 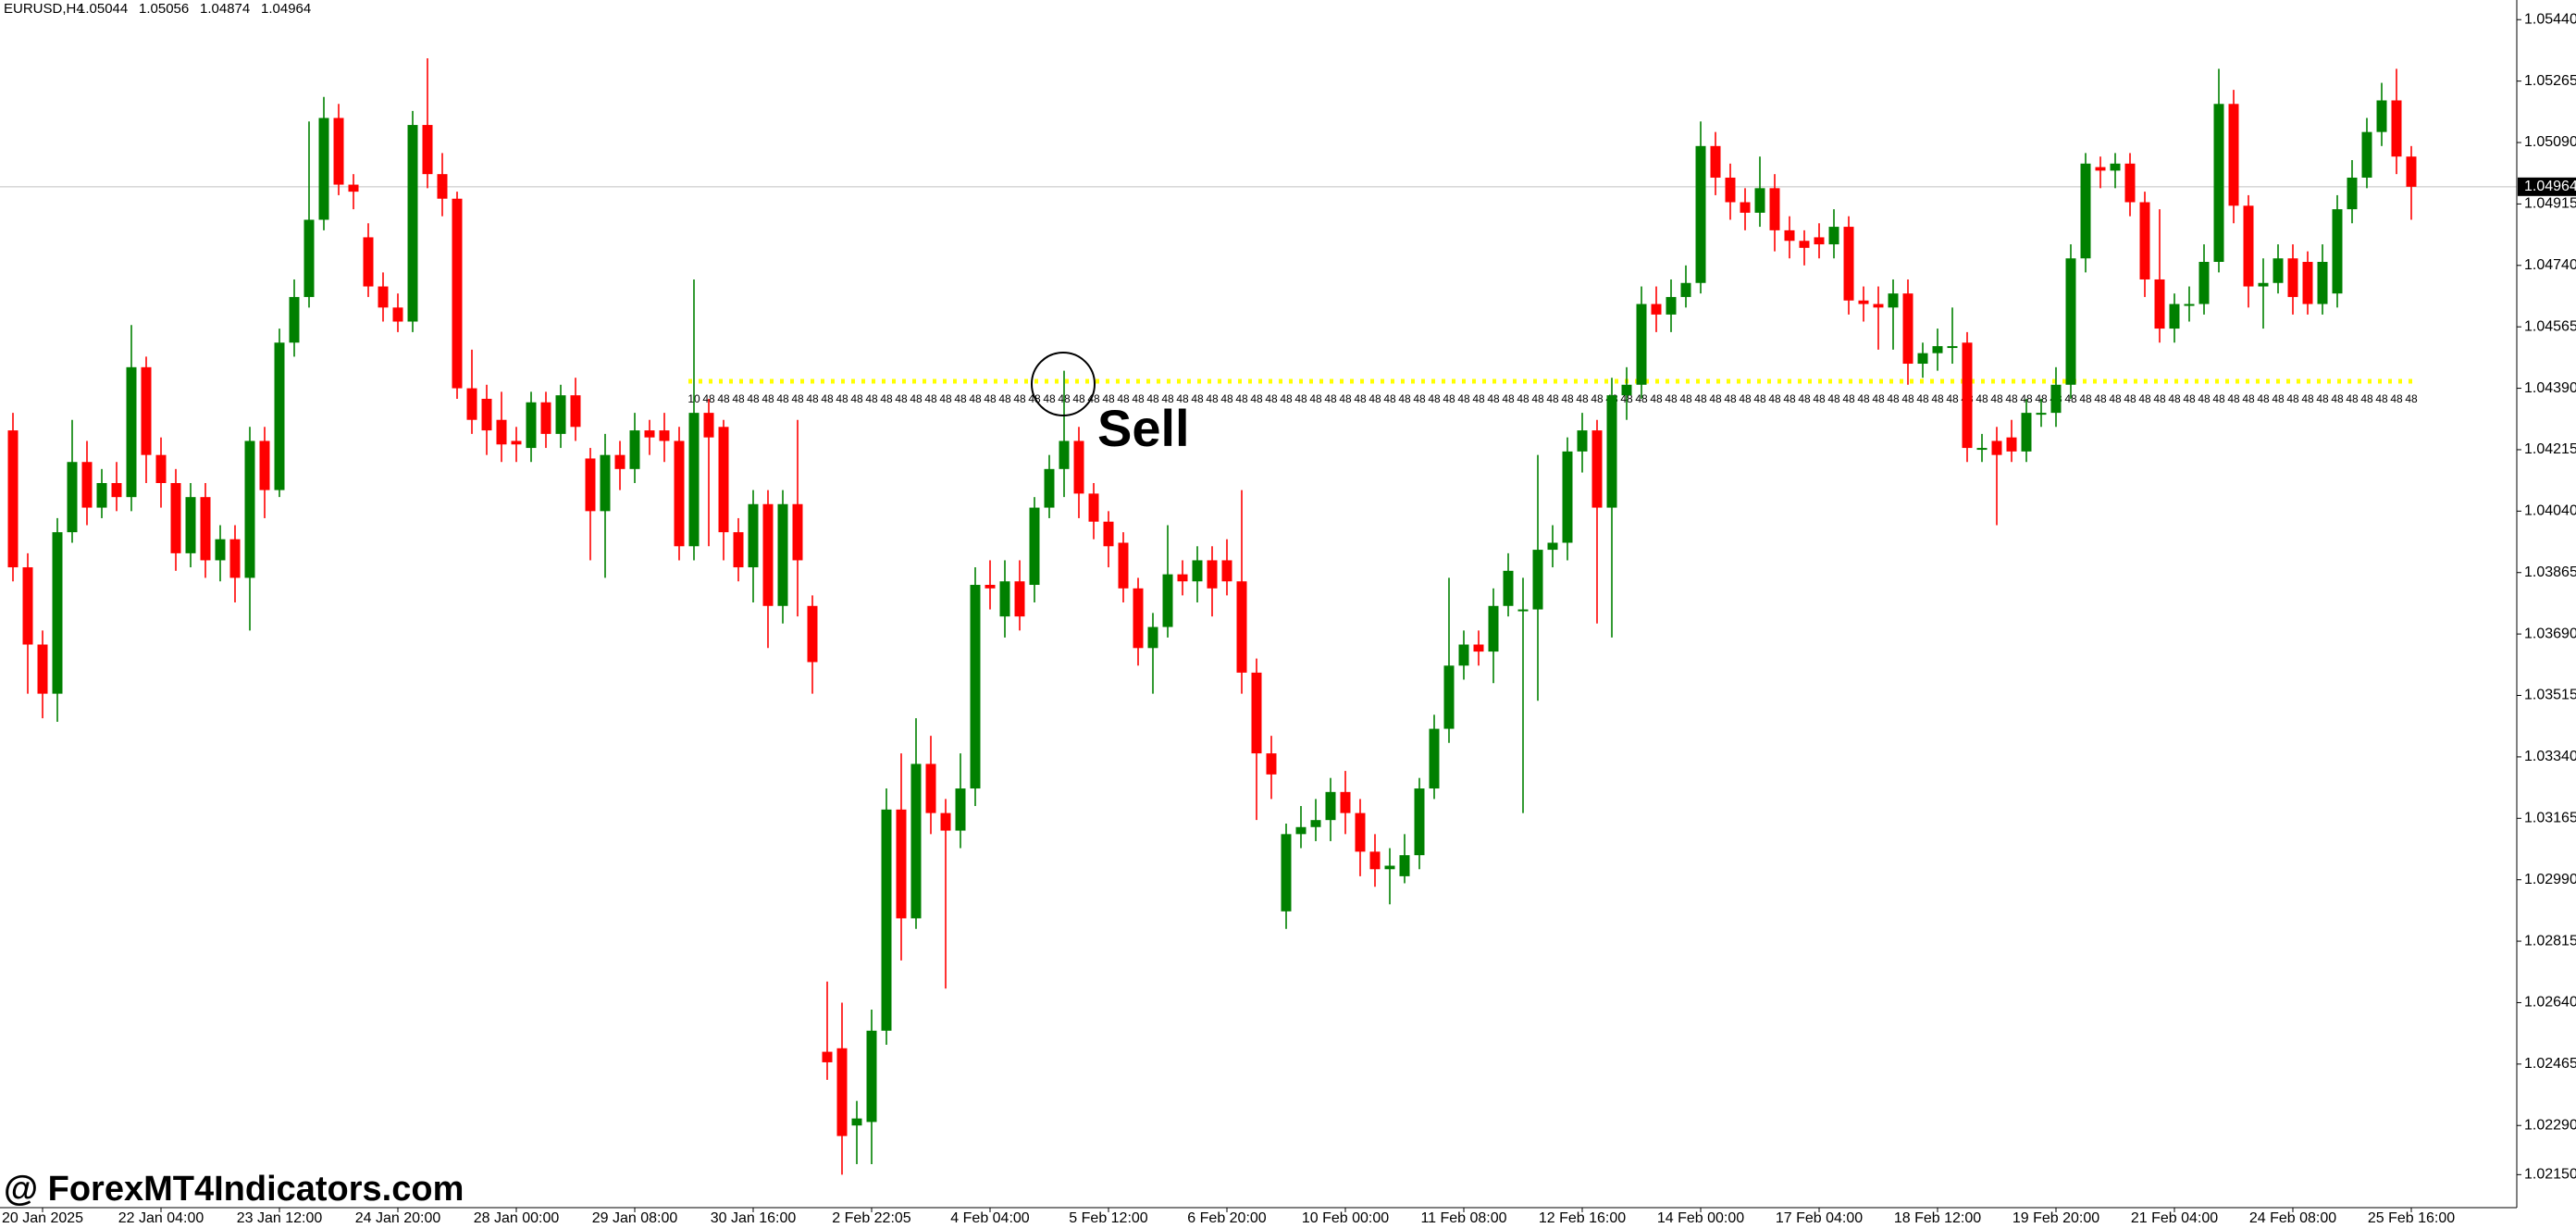 What do you see at coordinates (2550, 142) in the screenshot?
I see `y-tick-label: 1.05090` at bounding box center [2550, 142].